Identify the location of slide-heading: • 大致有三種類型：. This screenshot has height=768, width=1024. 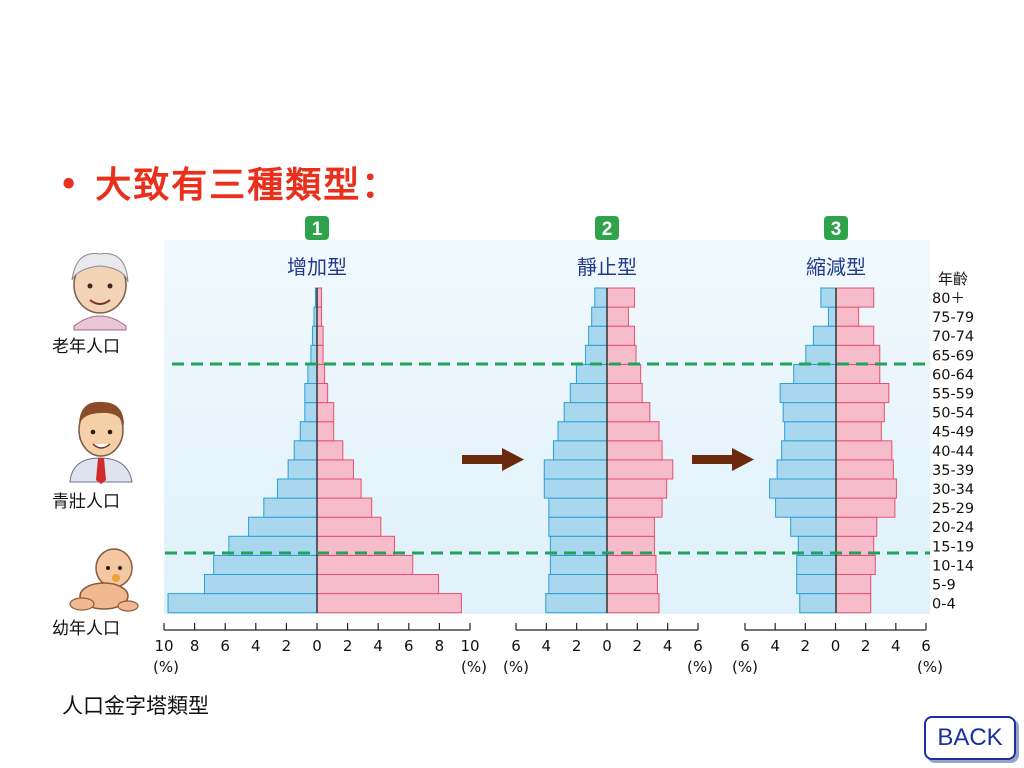
(228, 182).